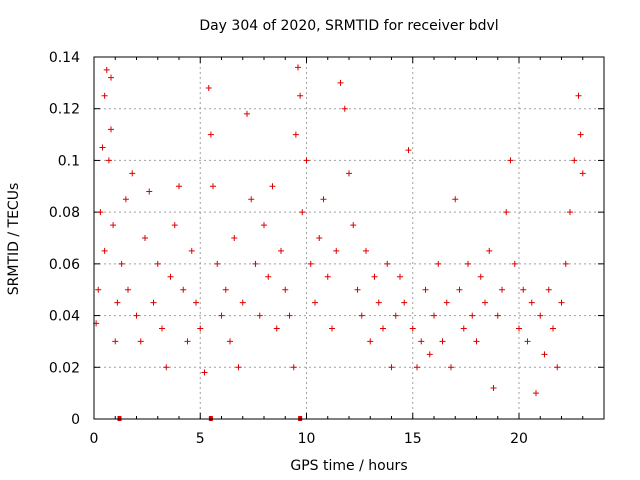  I want to click on y-tick-label: 0.04, so click(64, 317).